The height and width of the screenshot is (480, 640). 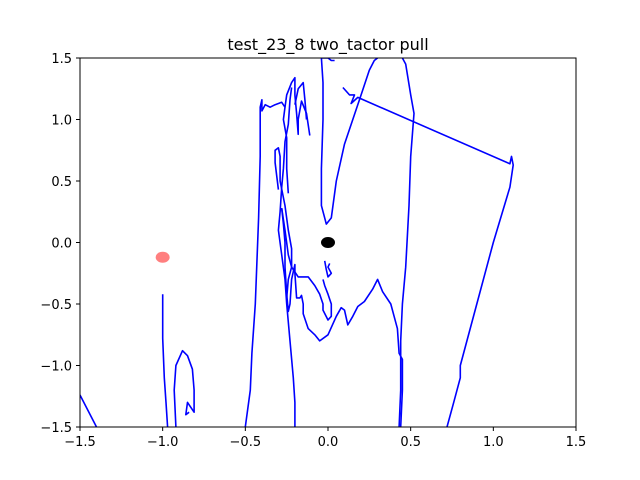 What do you see at coordinates (61, 59) in the screenshot?
I see `y-tick-label: 1.5` at bounding box center [61, 59].